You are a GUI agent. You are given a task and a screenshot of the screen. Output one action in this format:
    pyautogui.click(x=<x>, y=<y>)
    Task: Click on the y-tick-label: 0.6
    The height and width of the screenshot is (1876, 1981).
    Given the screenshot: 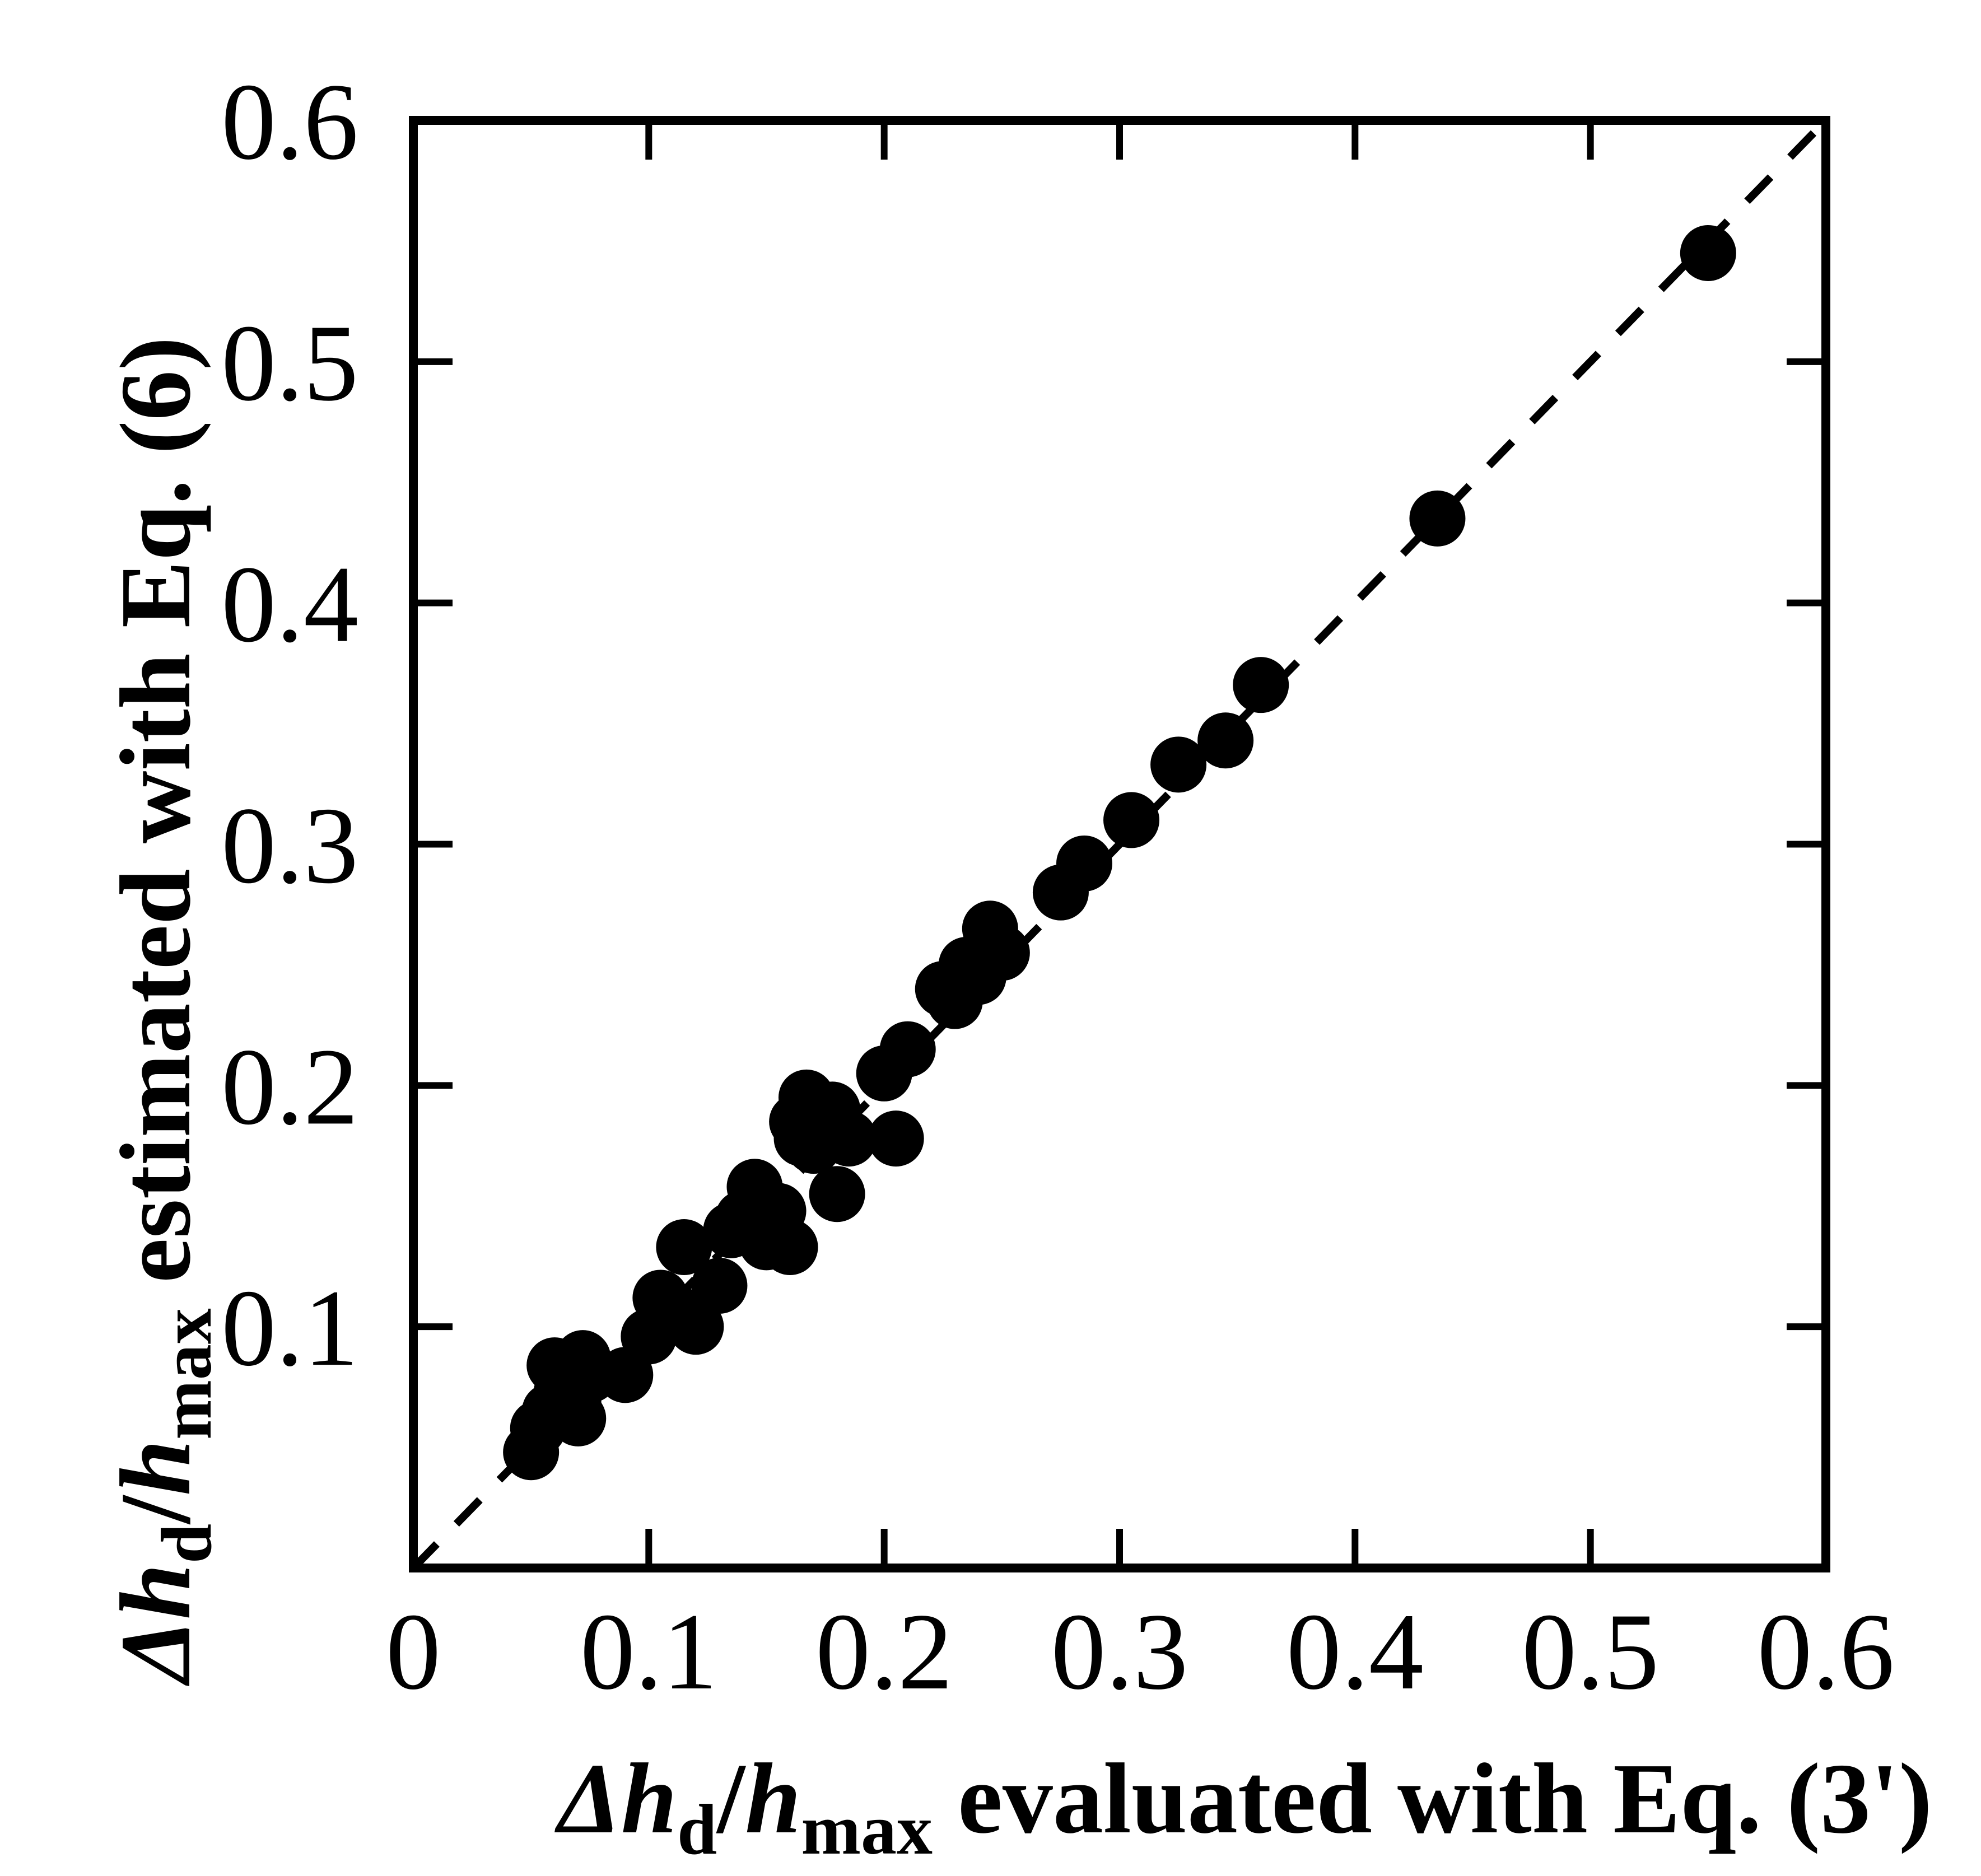 What is the action you would take?
    pyautogui.click(x=289, y=122)
    